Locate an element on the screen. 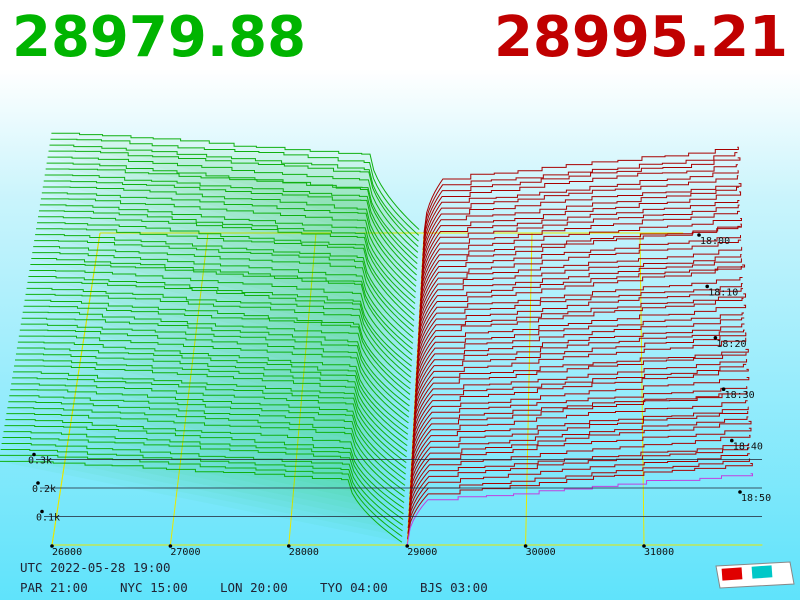 The image size is (800, 600). zone-time: BJS 03:00 is located at coordinates (454, 587).